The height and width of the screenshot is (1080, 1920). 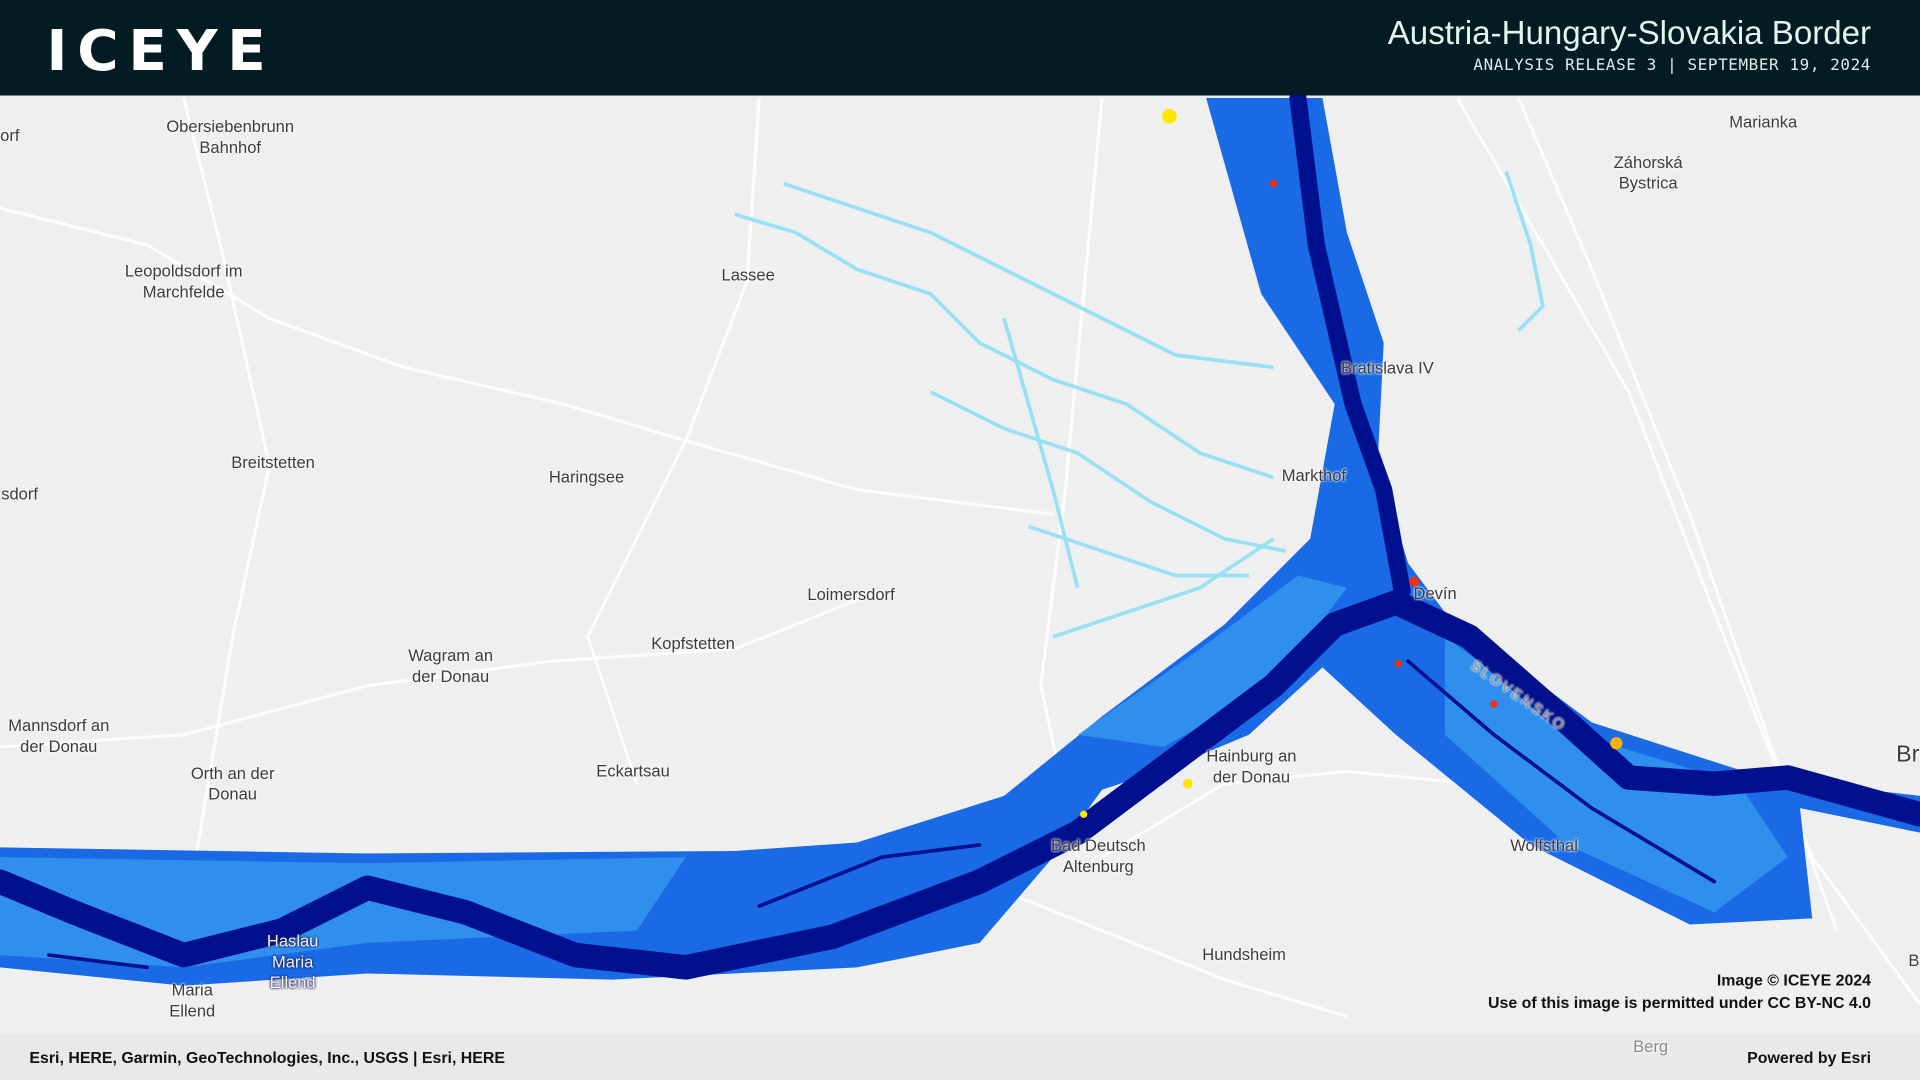 What do you see at coordinates (1629, 33) in the screenshot?
I see `page-title: Austria-Hungary-Slovakia Border` at bounding box center [1629, 33].